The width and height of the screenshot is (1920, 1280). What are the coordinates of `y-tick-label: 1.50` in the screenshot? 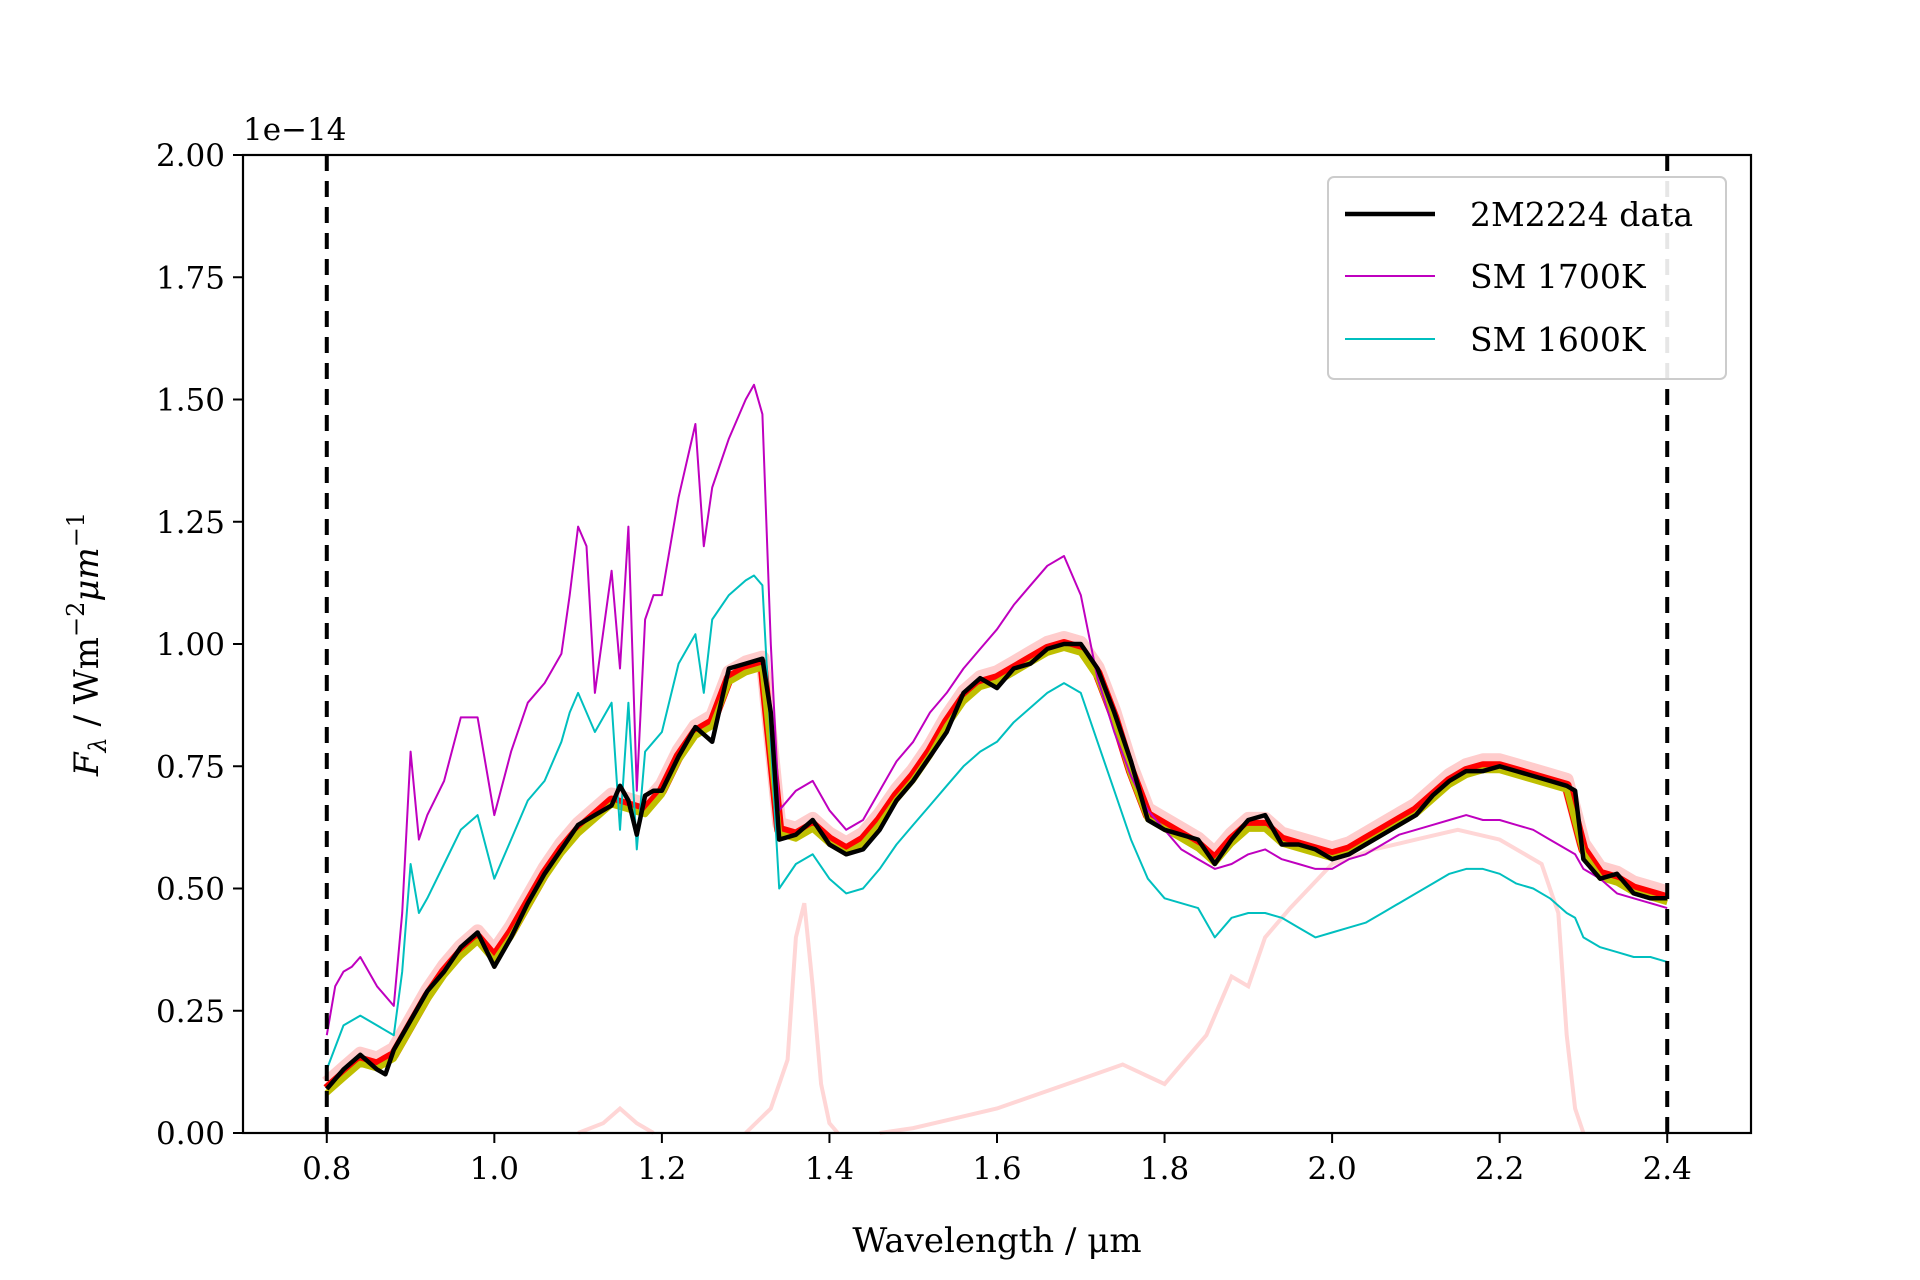 It's located at (190, 401).